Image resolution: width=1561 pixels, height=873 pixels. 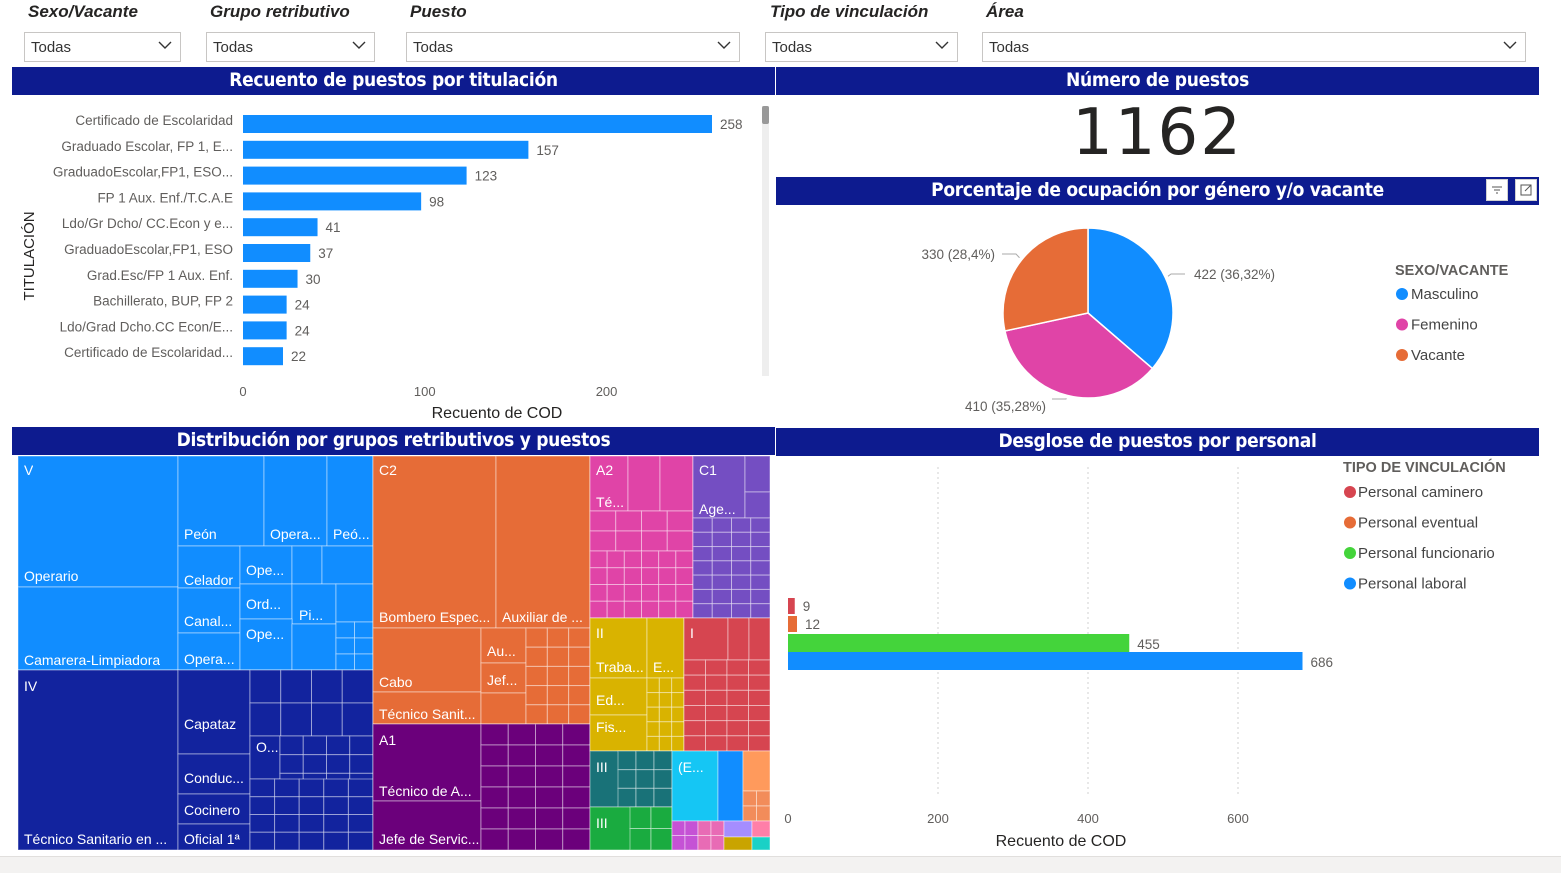 I want to click on x-axis-title: Recuento de COD, so click(x=1061, y=841).